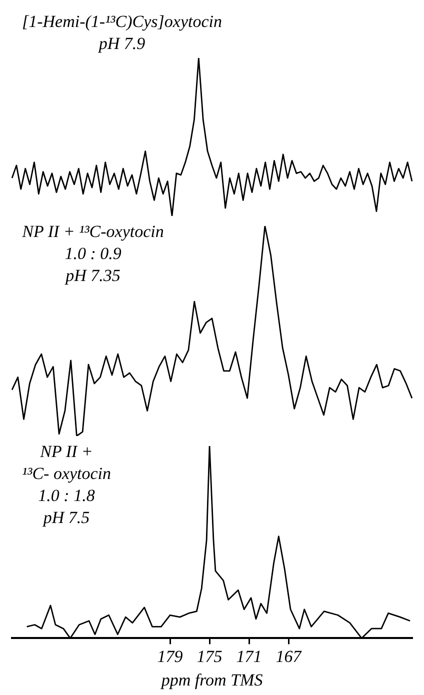  Describe the element at coordinates (122, 43) in the screenshot. I see `text: pH 7.9` at that location.